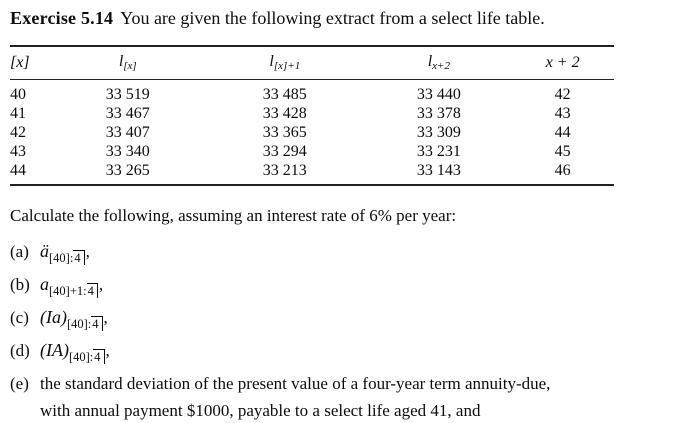 The image size is (700, 423). Describe the element at coordinates (438, 170) in the screenshot. I see `cell-l-ultimate: 33 143` at that location.